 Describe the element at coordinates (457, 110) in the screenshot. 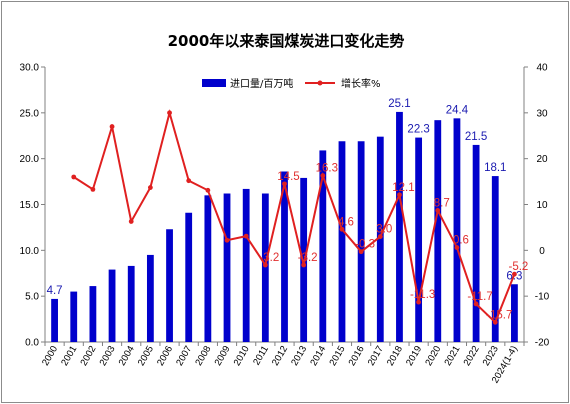

I see `bar-value-label: 24.4` at that location.